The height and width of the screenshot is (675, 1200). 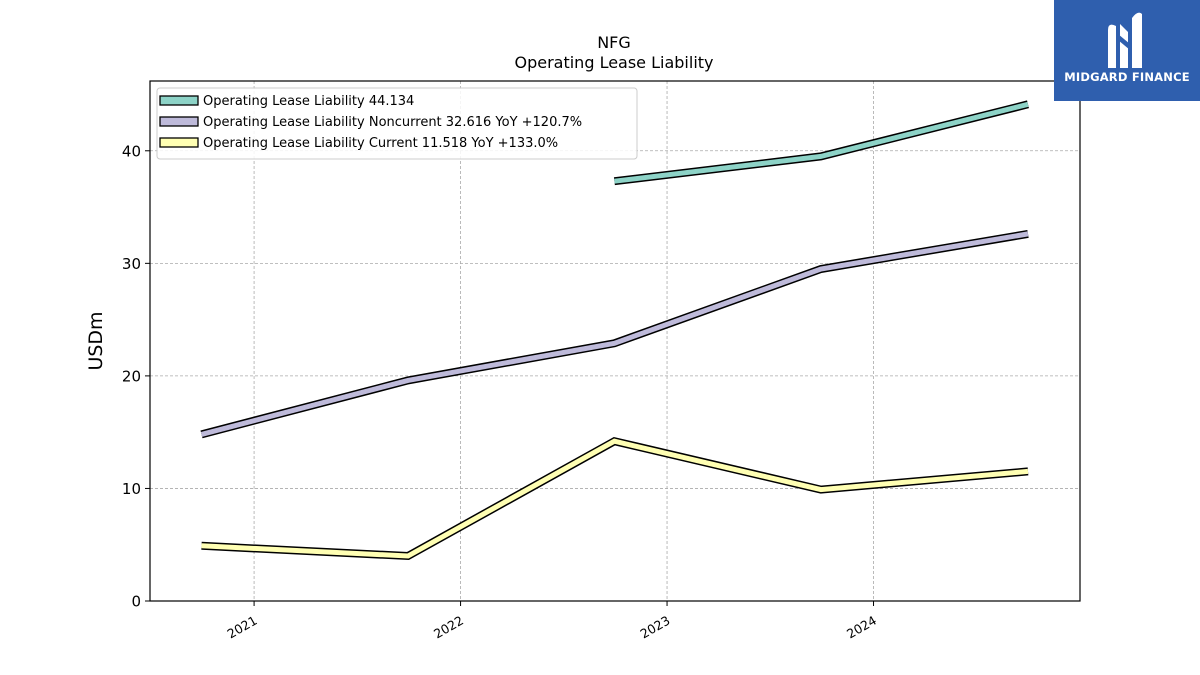 What do you see at coordinates (242, 627) in the screenshot?
I see `x-tick-label: 2021` at bounding box center [242, 627].